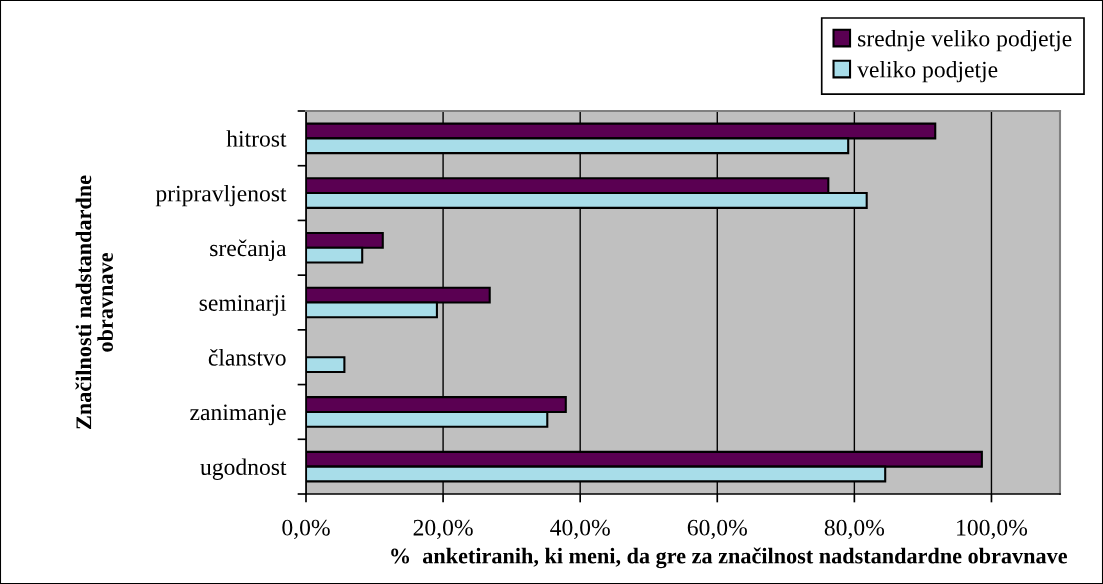  What do you see at coordinates (256, 138) in the screenshot?
I see `y-tick-label: hitrost` at bounding box center [256, 138].